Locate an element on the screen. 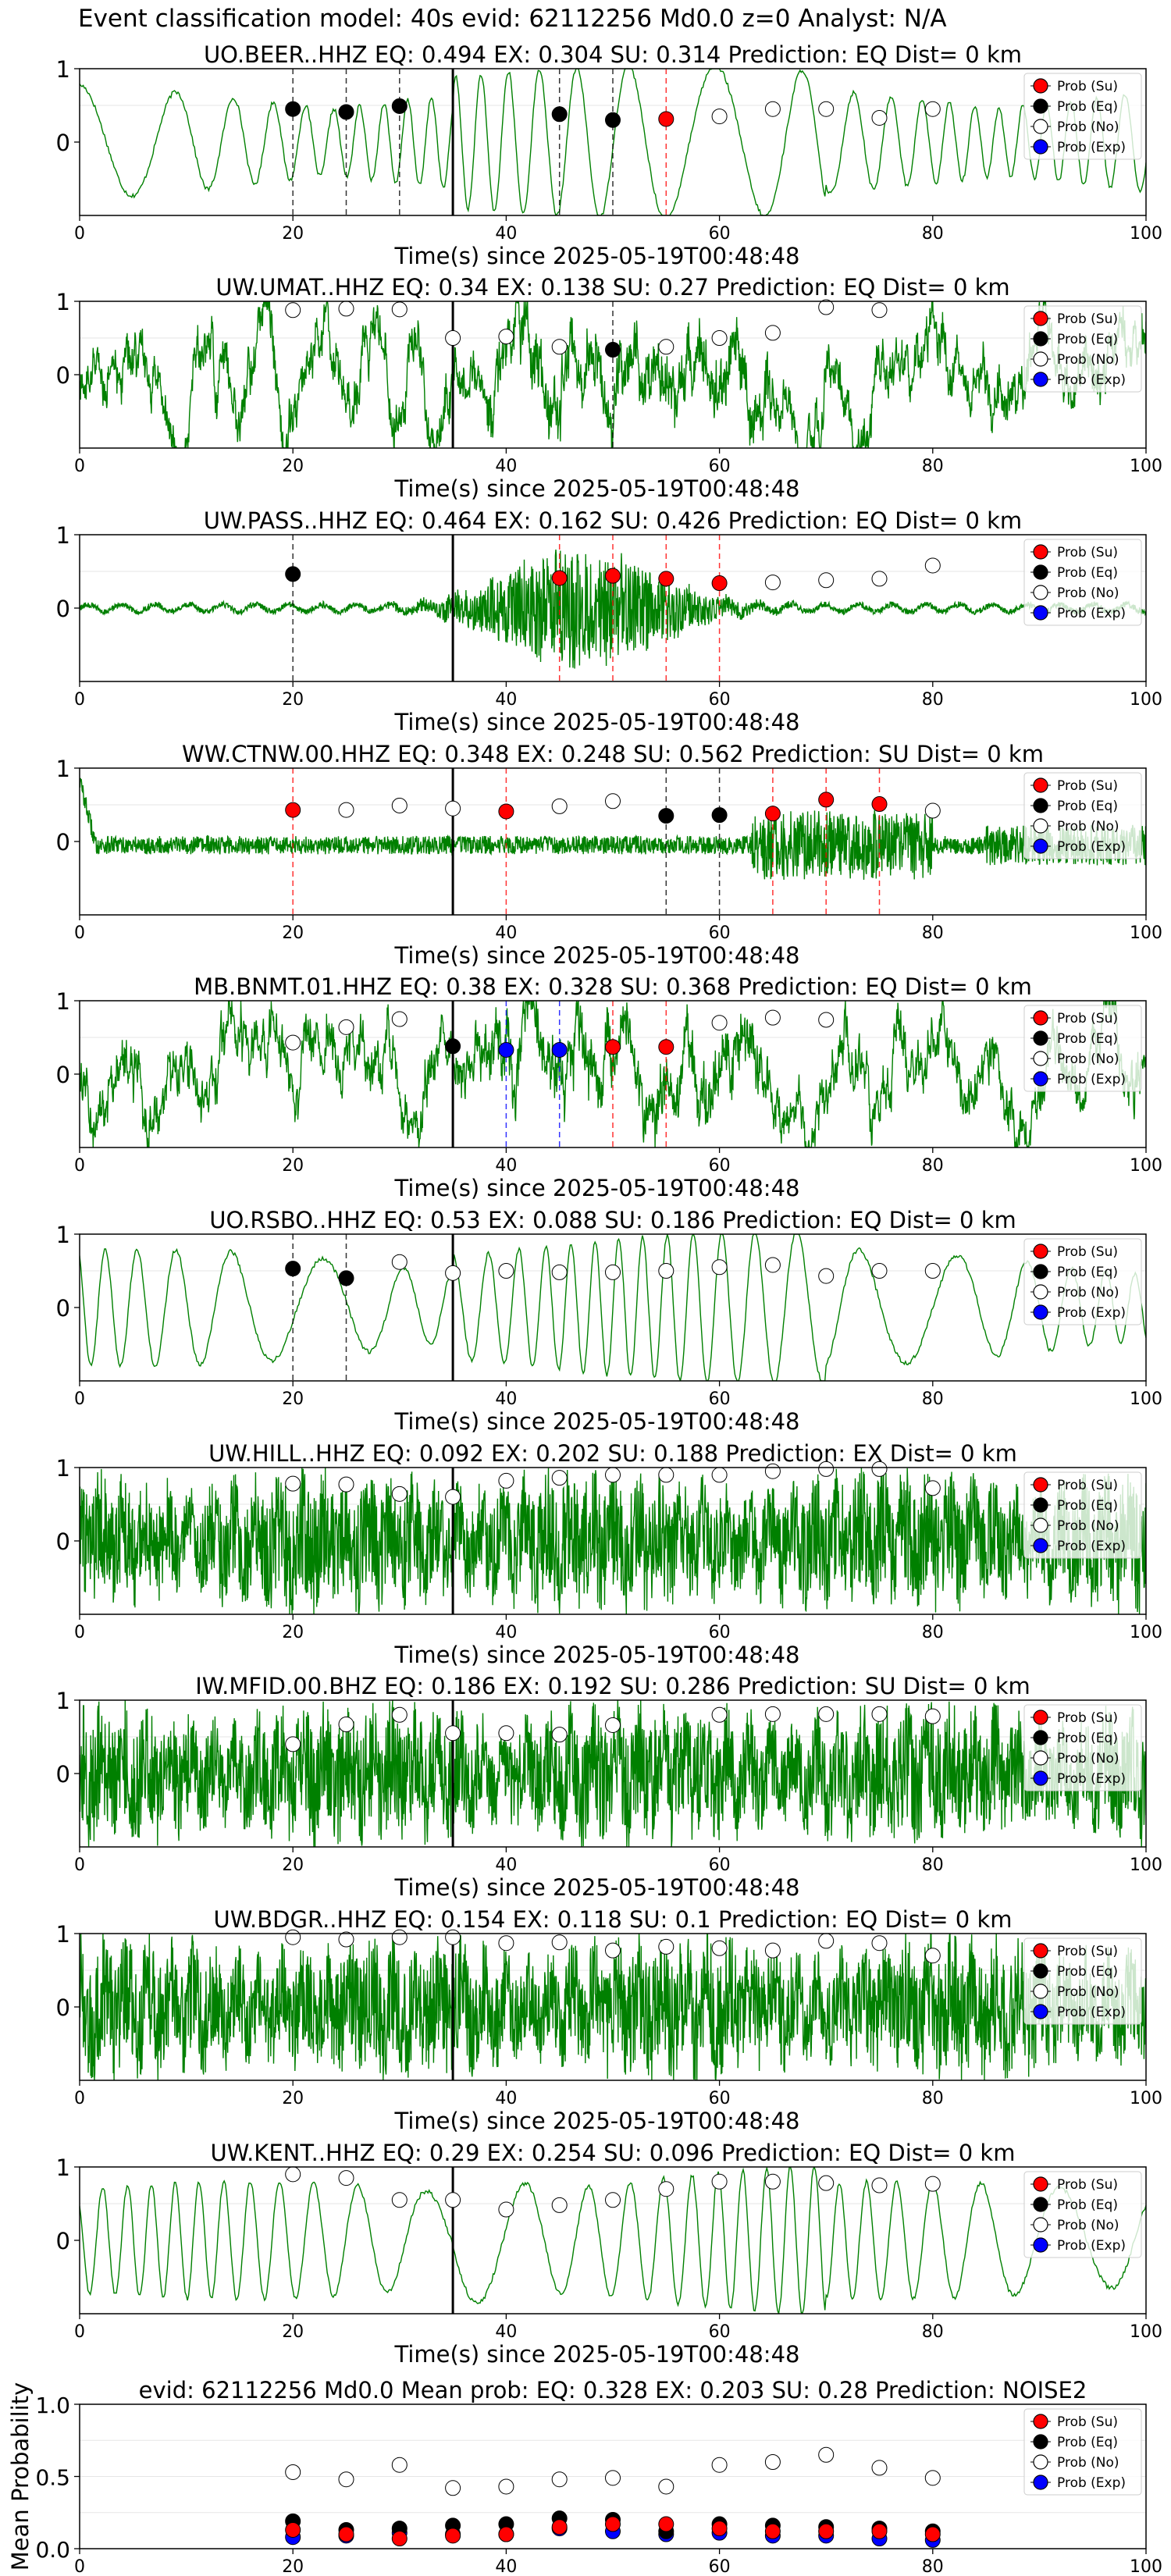  axes-frame is located at coordinates (613, 2240).